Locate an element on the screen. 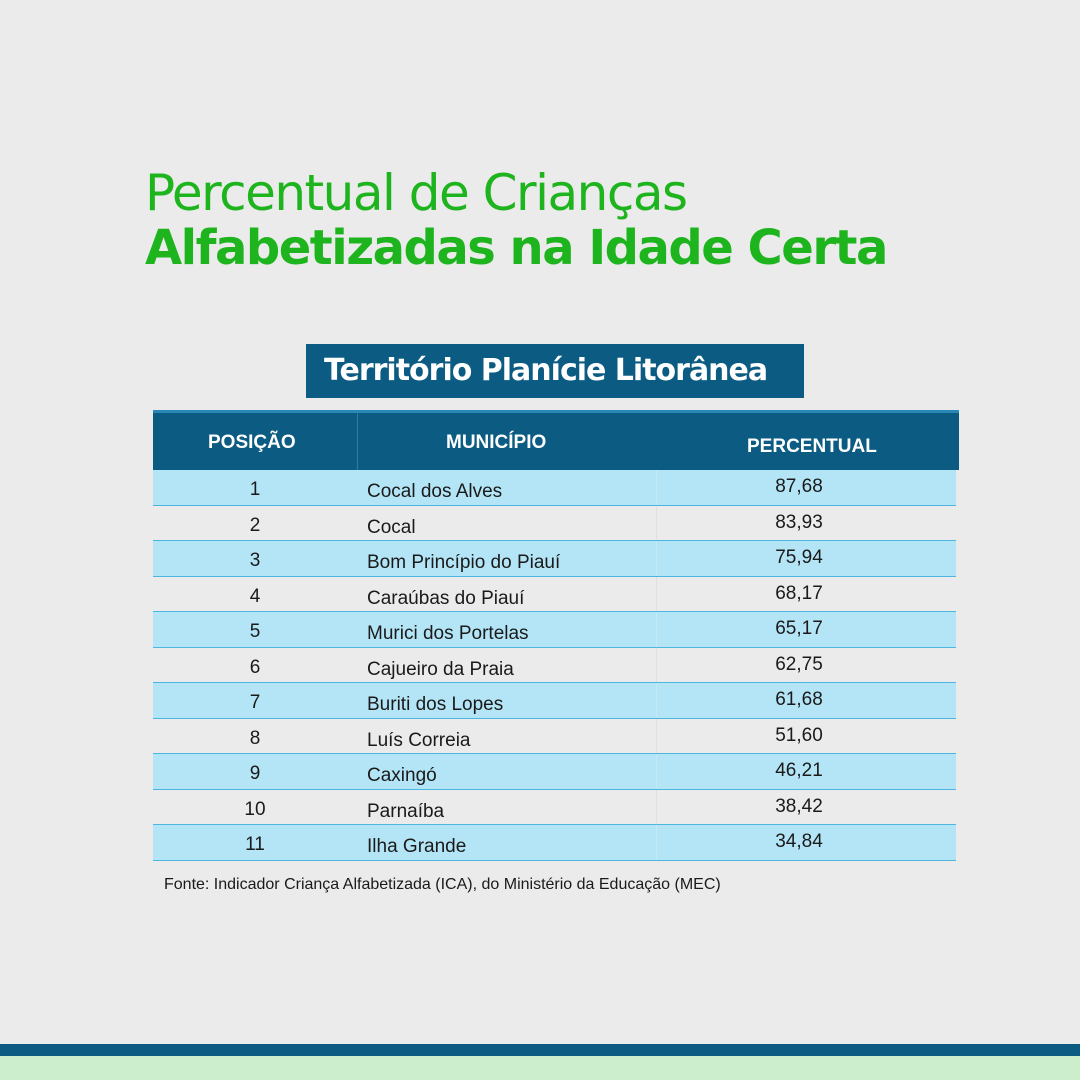 The height and width of the screenshot is (1080, 1080). position-cell: 6 is located at coordinates (255, 667).